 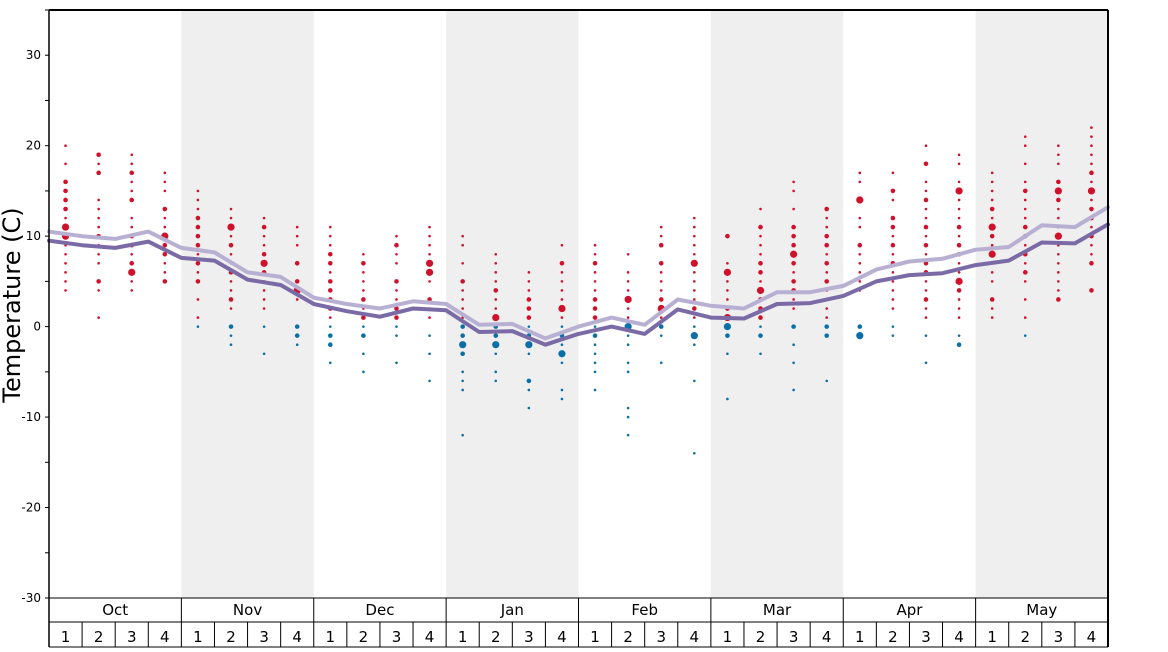 What do you see at coordinates (37, 327) in the screenshot?
I see `y-tick-label: 0` at bounding box center [37, 327].